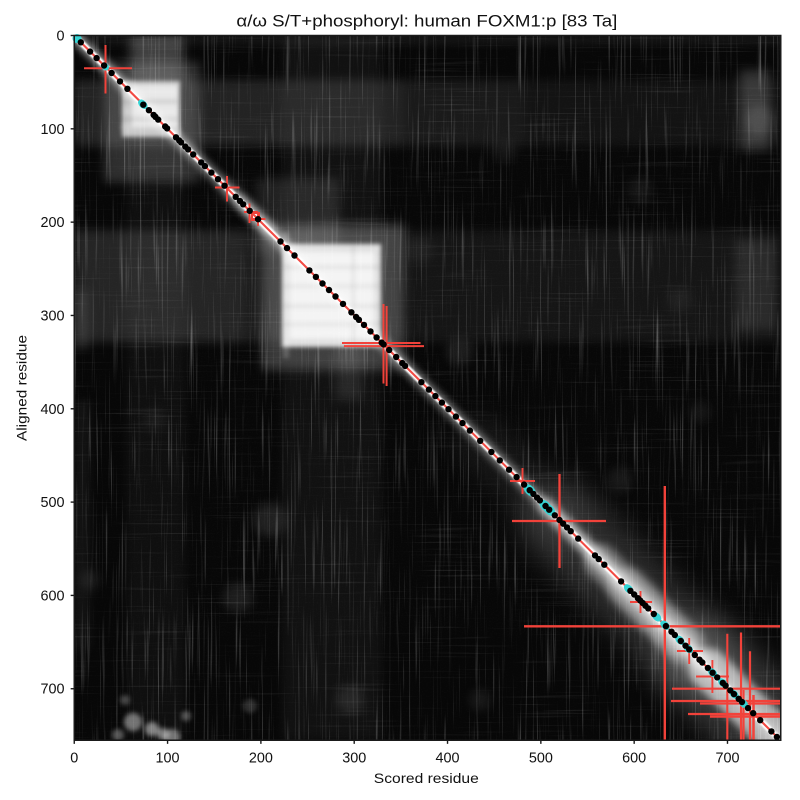 The image size is (800, 800). I want to click on svg-text: Scored residue, so click(426, 778).